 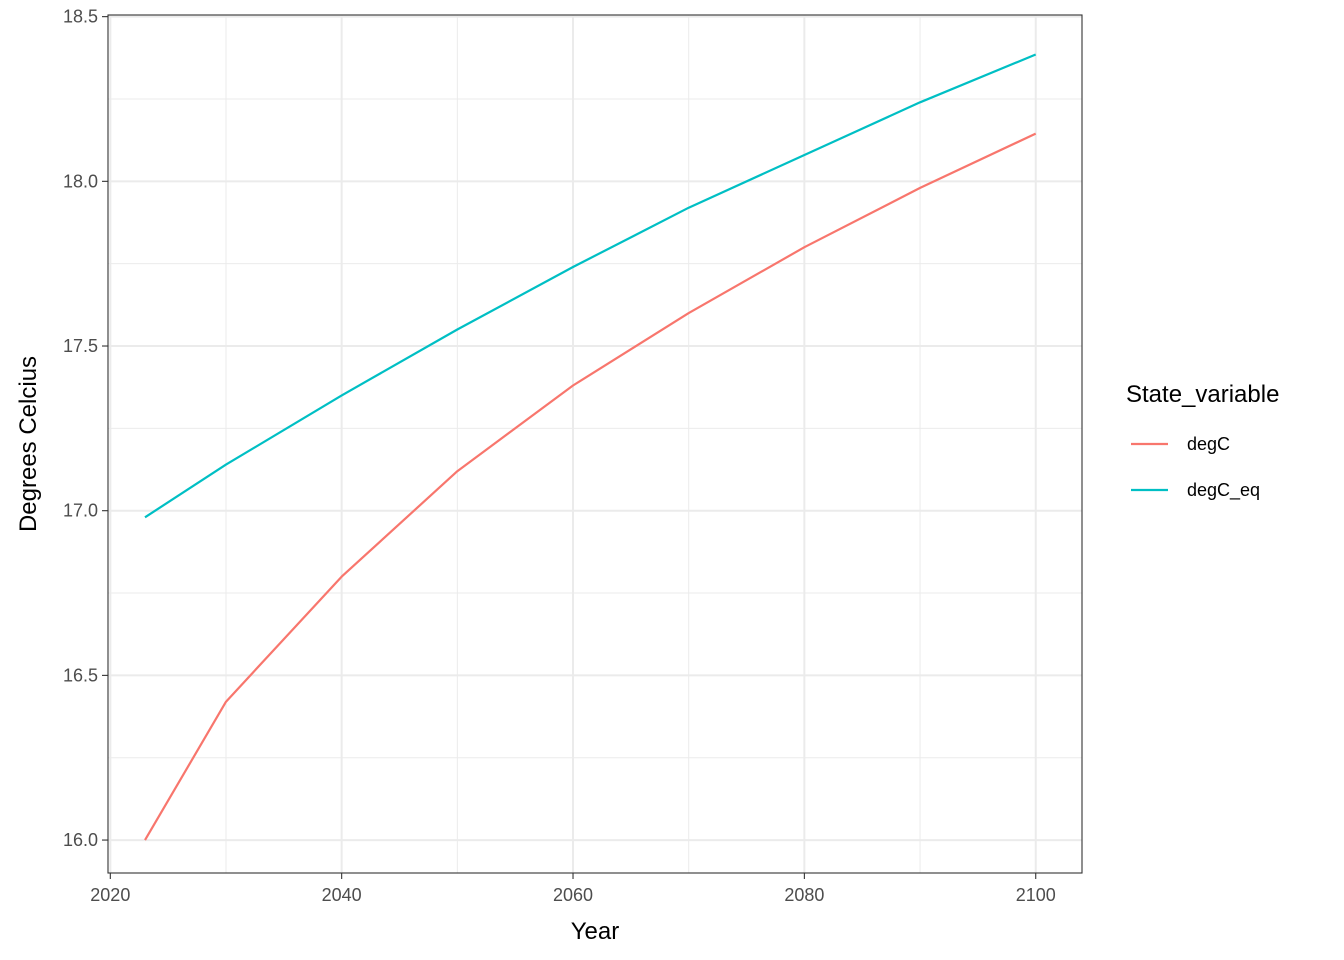 I want to click on x-tick-label: 2060, so click(x=573, y=895).